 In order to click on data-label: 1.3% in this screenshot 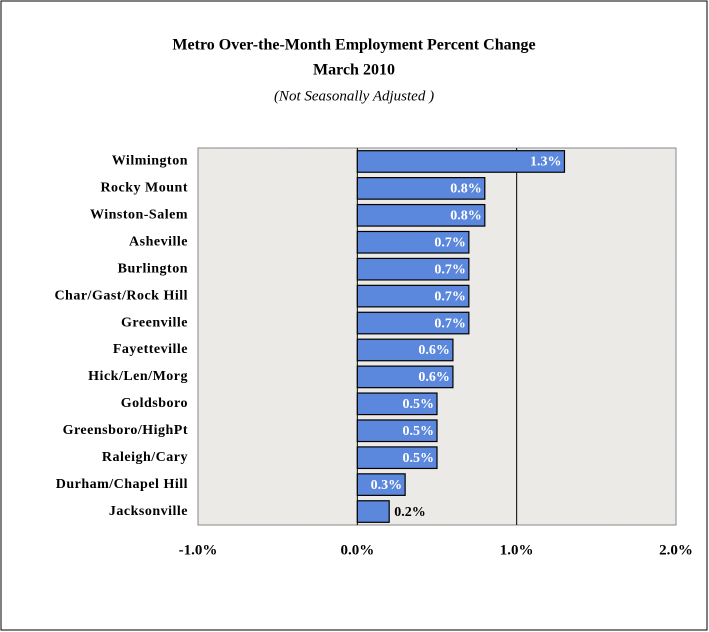, I will do `click(546, 162)`.